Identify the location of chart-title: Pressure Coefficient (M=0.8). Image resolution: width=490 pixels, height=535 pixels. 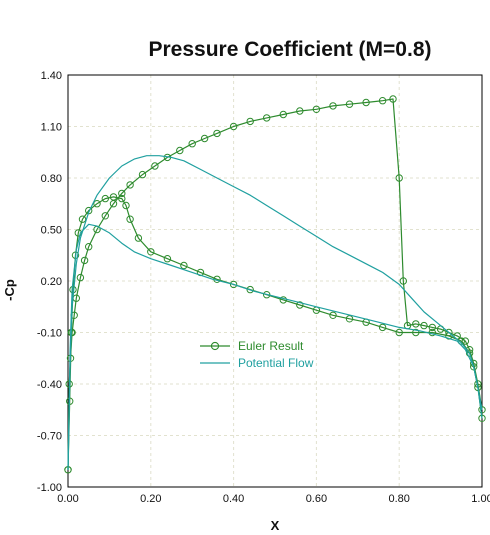
(289, 49).